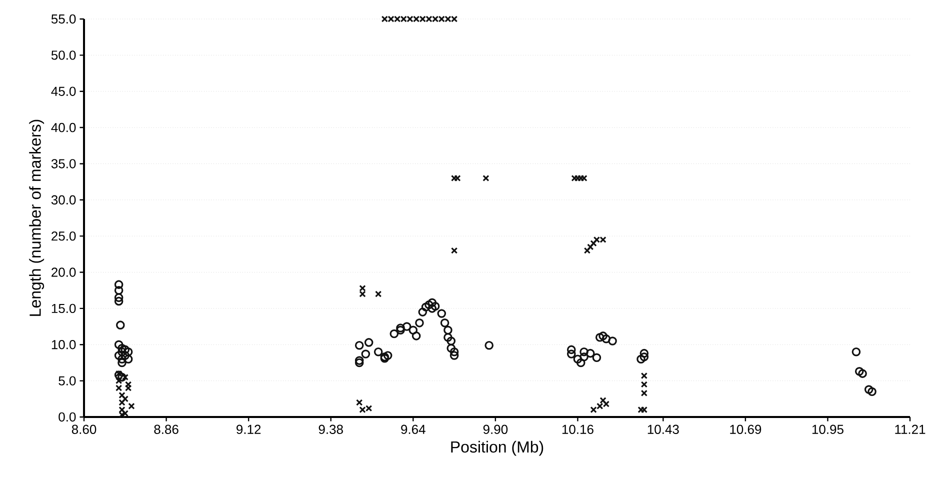 The image size is (933, 478). Describe the element at coordinates (67, 381) in the screenshot. I see `y-tick-label: 5.0` at that location.